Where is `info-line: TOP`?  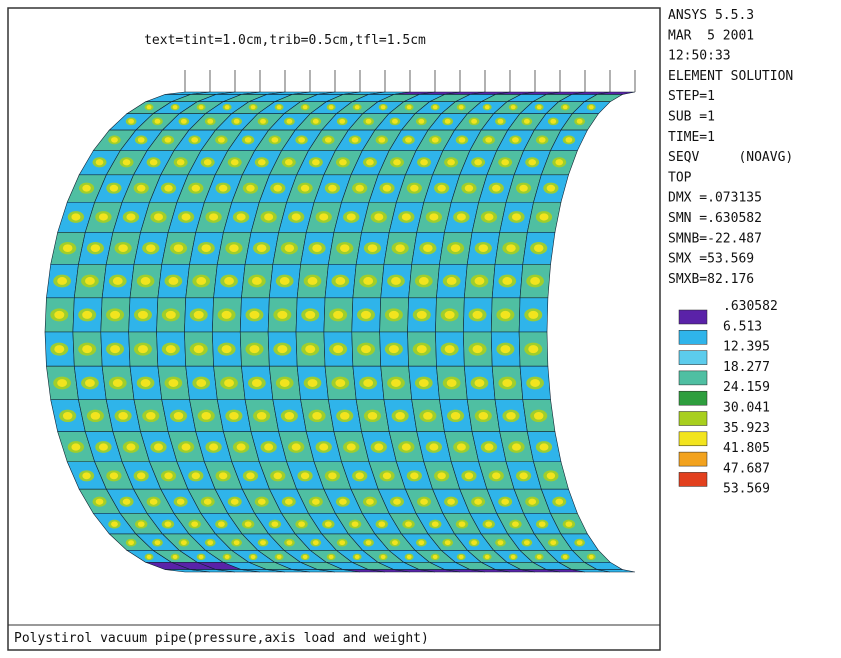 info-line: TOP is located at coordinates (680, 177).